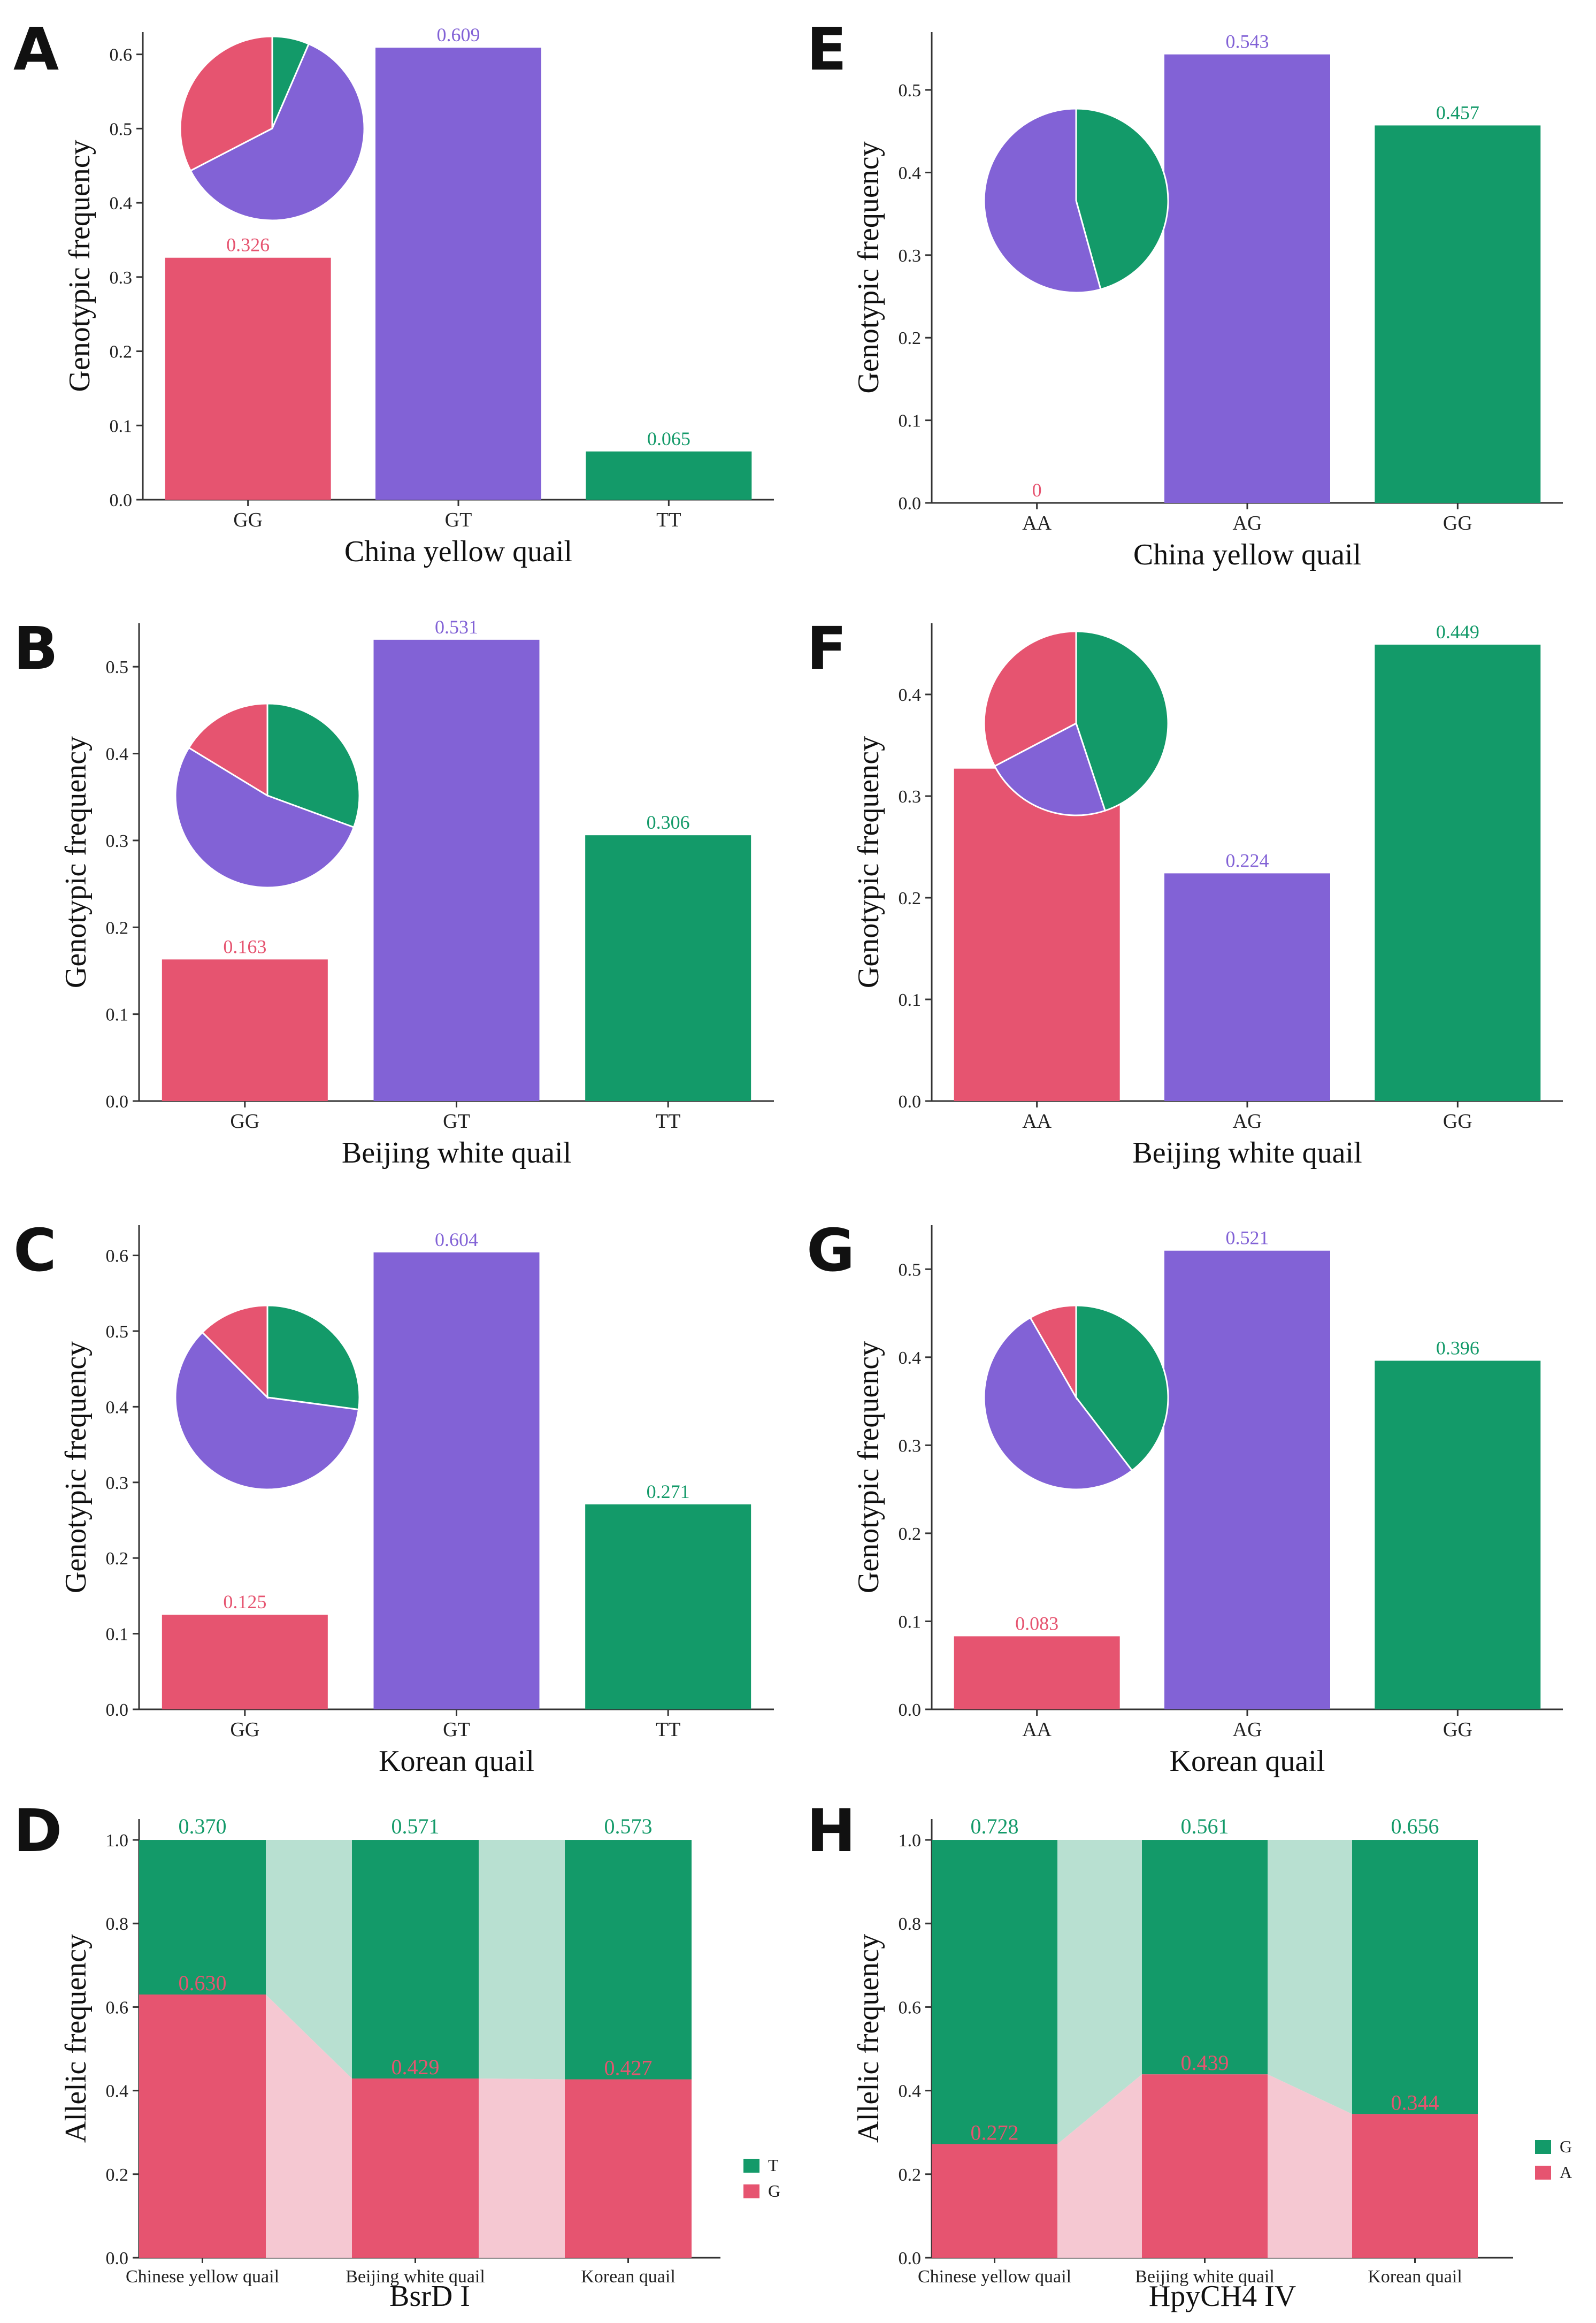 The height and width of the screenshot is (2323, 1596). I want to click on bar-value-label: 0.604, so click(457, 1239).